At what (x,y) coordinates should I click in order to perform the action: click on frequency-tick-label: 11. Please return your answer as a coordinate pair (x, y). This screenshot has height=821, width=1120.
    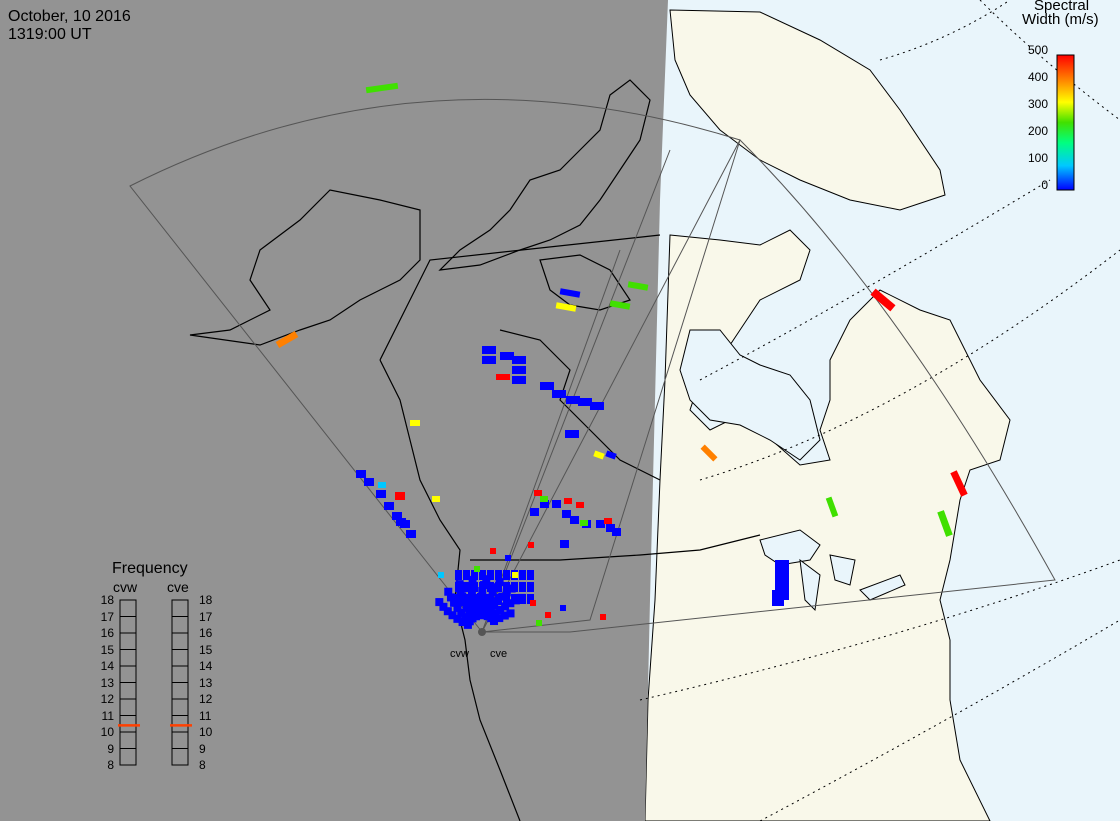
    Looking at the image, I should click on (205, 715).